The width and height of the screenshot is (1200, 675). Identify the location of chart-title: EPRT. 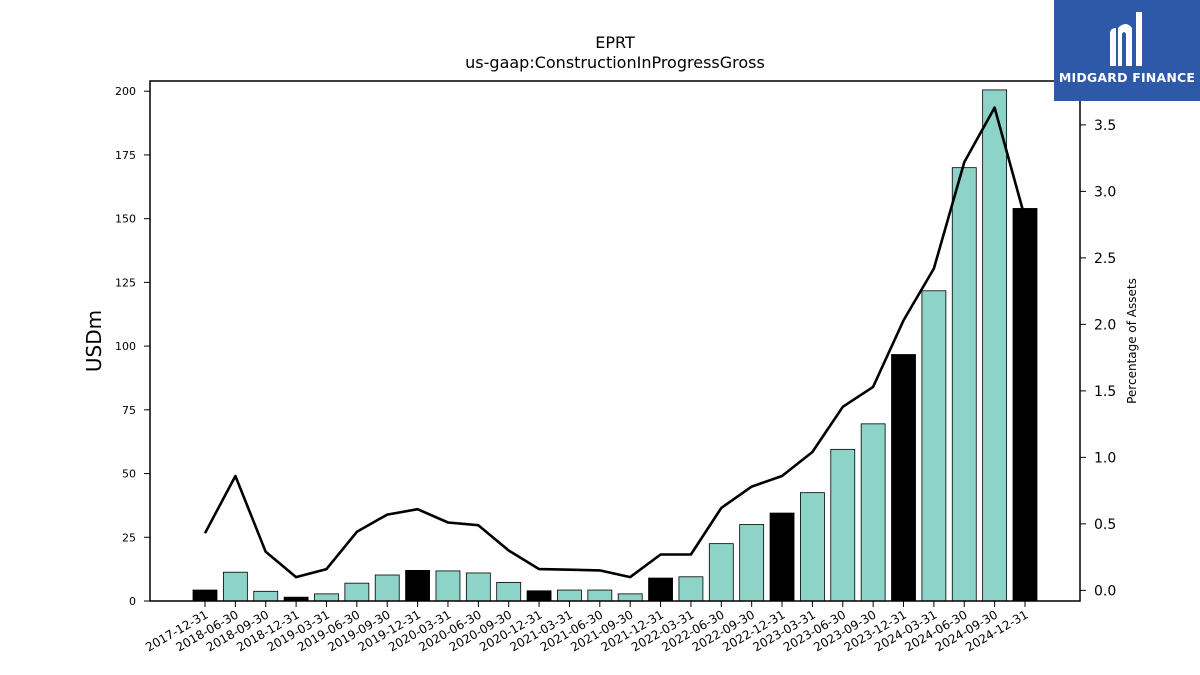
(615, 42).